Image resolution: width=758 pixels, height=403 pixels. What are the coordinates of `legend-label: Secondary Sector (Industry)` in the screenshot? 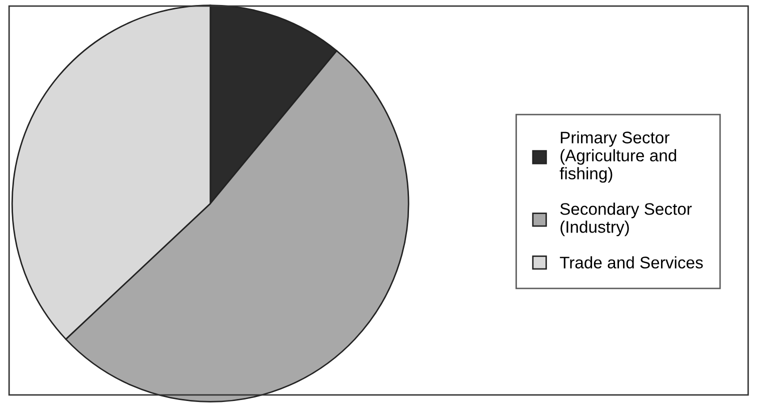 It's located at (626, 219).